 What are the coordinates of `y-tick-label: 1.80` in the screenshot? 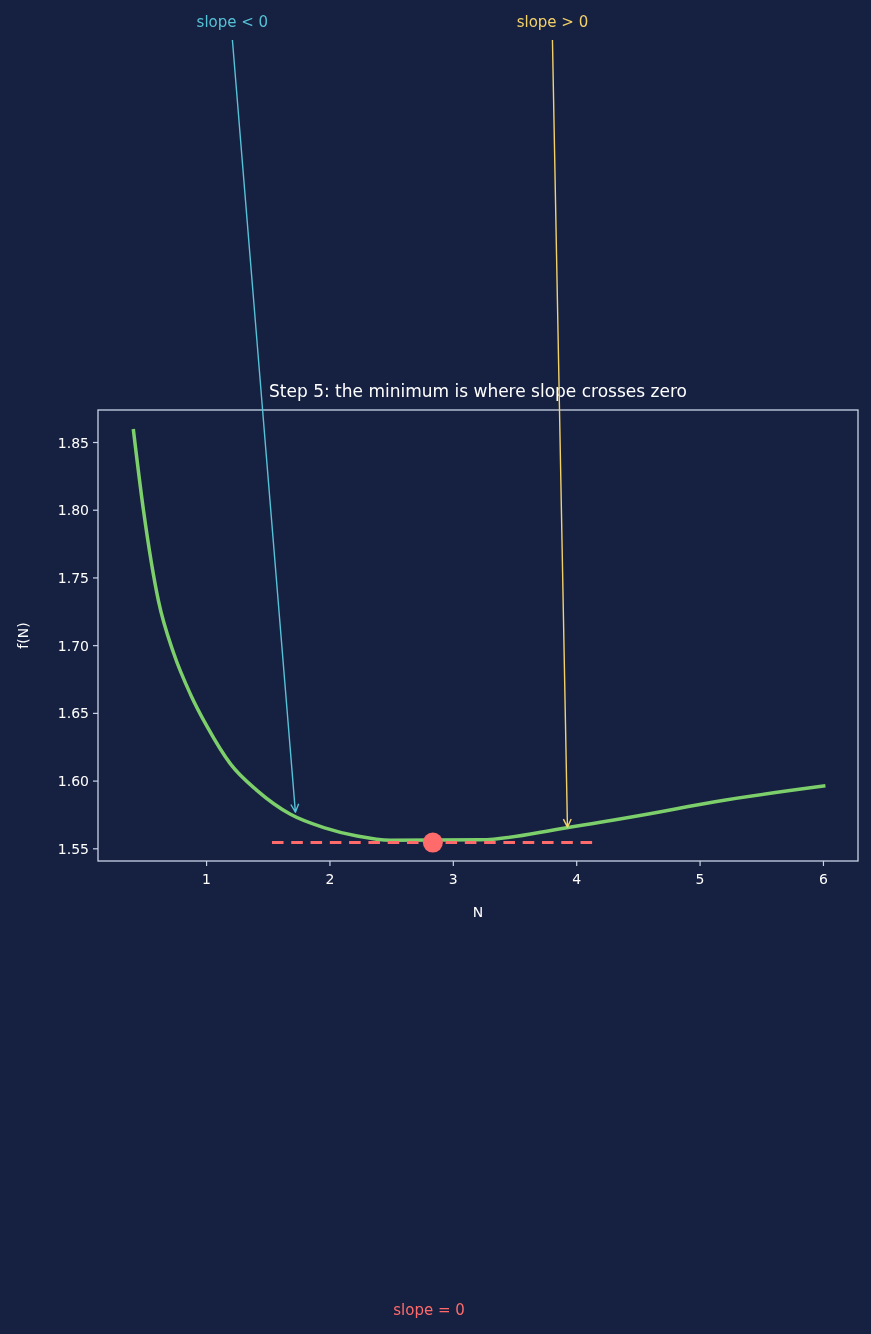 It's located at (73, 510).